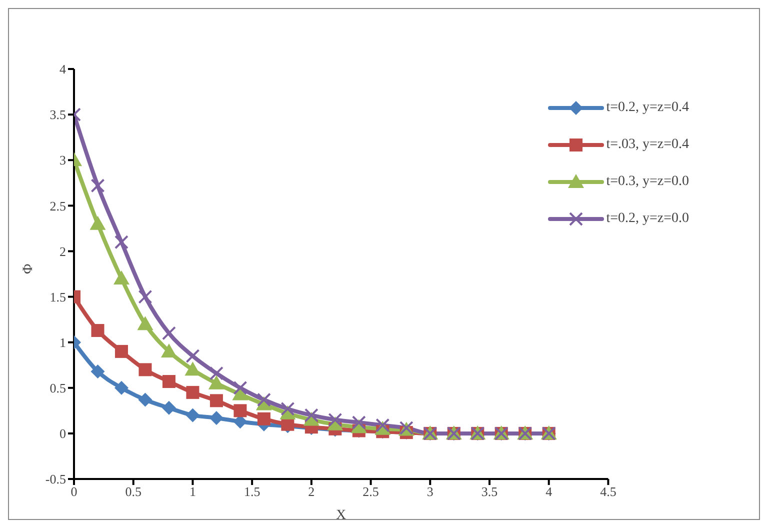 This screenshot has height=527, width=766. What do you see at coordinates (133, 492) in the screenshot?
I see `x-tick-label: 0.5` at bounding box center [133, 492].